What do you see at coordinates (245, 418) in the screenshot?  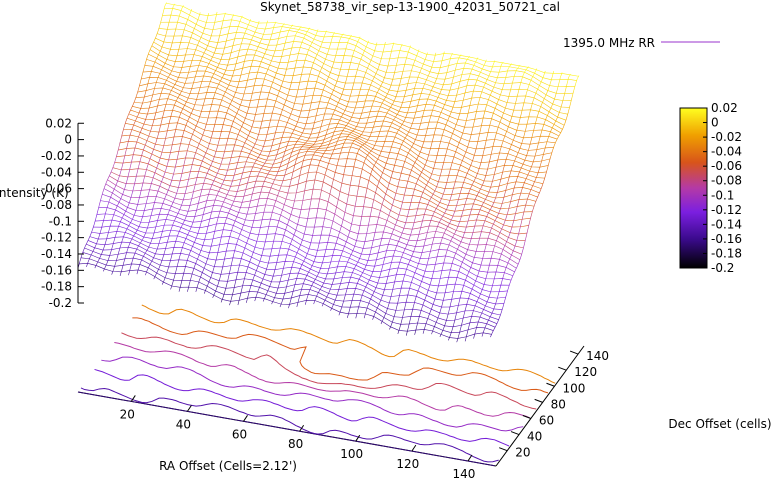 I see `x-tick` at bounding box center [245, 418].